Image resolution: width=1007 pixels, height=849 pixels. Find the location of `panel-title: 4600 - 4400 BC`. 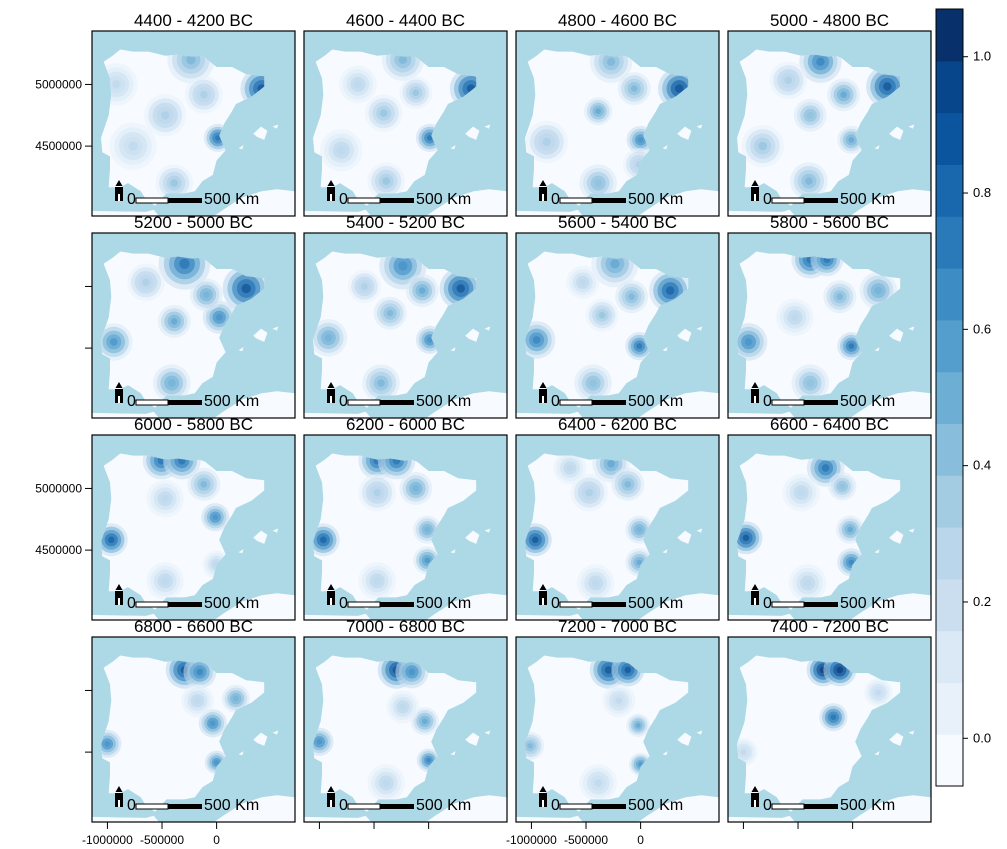

panel-title: 4600 - 4400 BC is located at coordinates (405, 20).